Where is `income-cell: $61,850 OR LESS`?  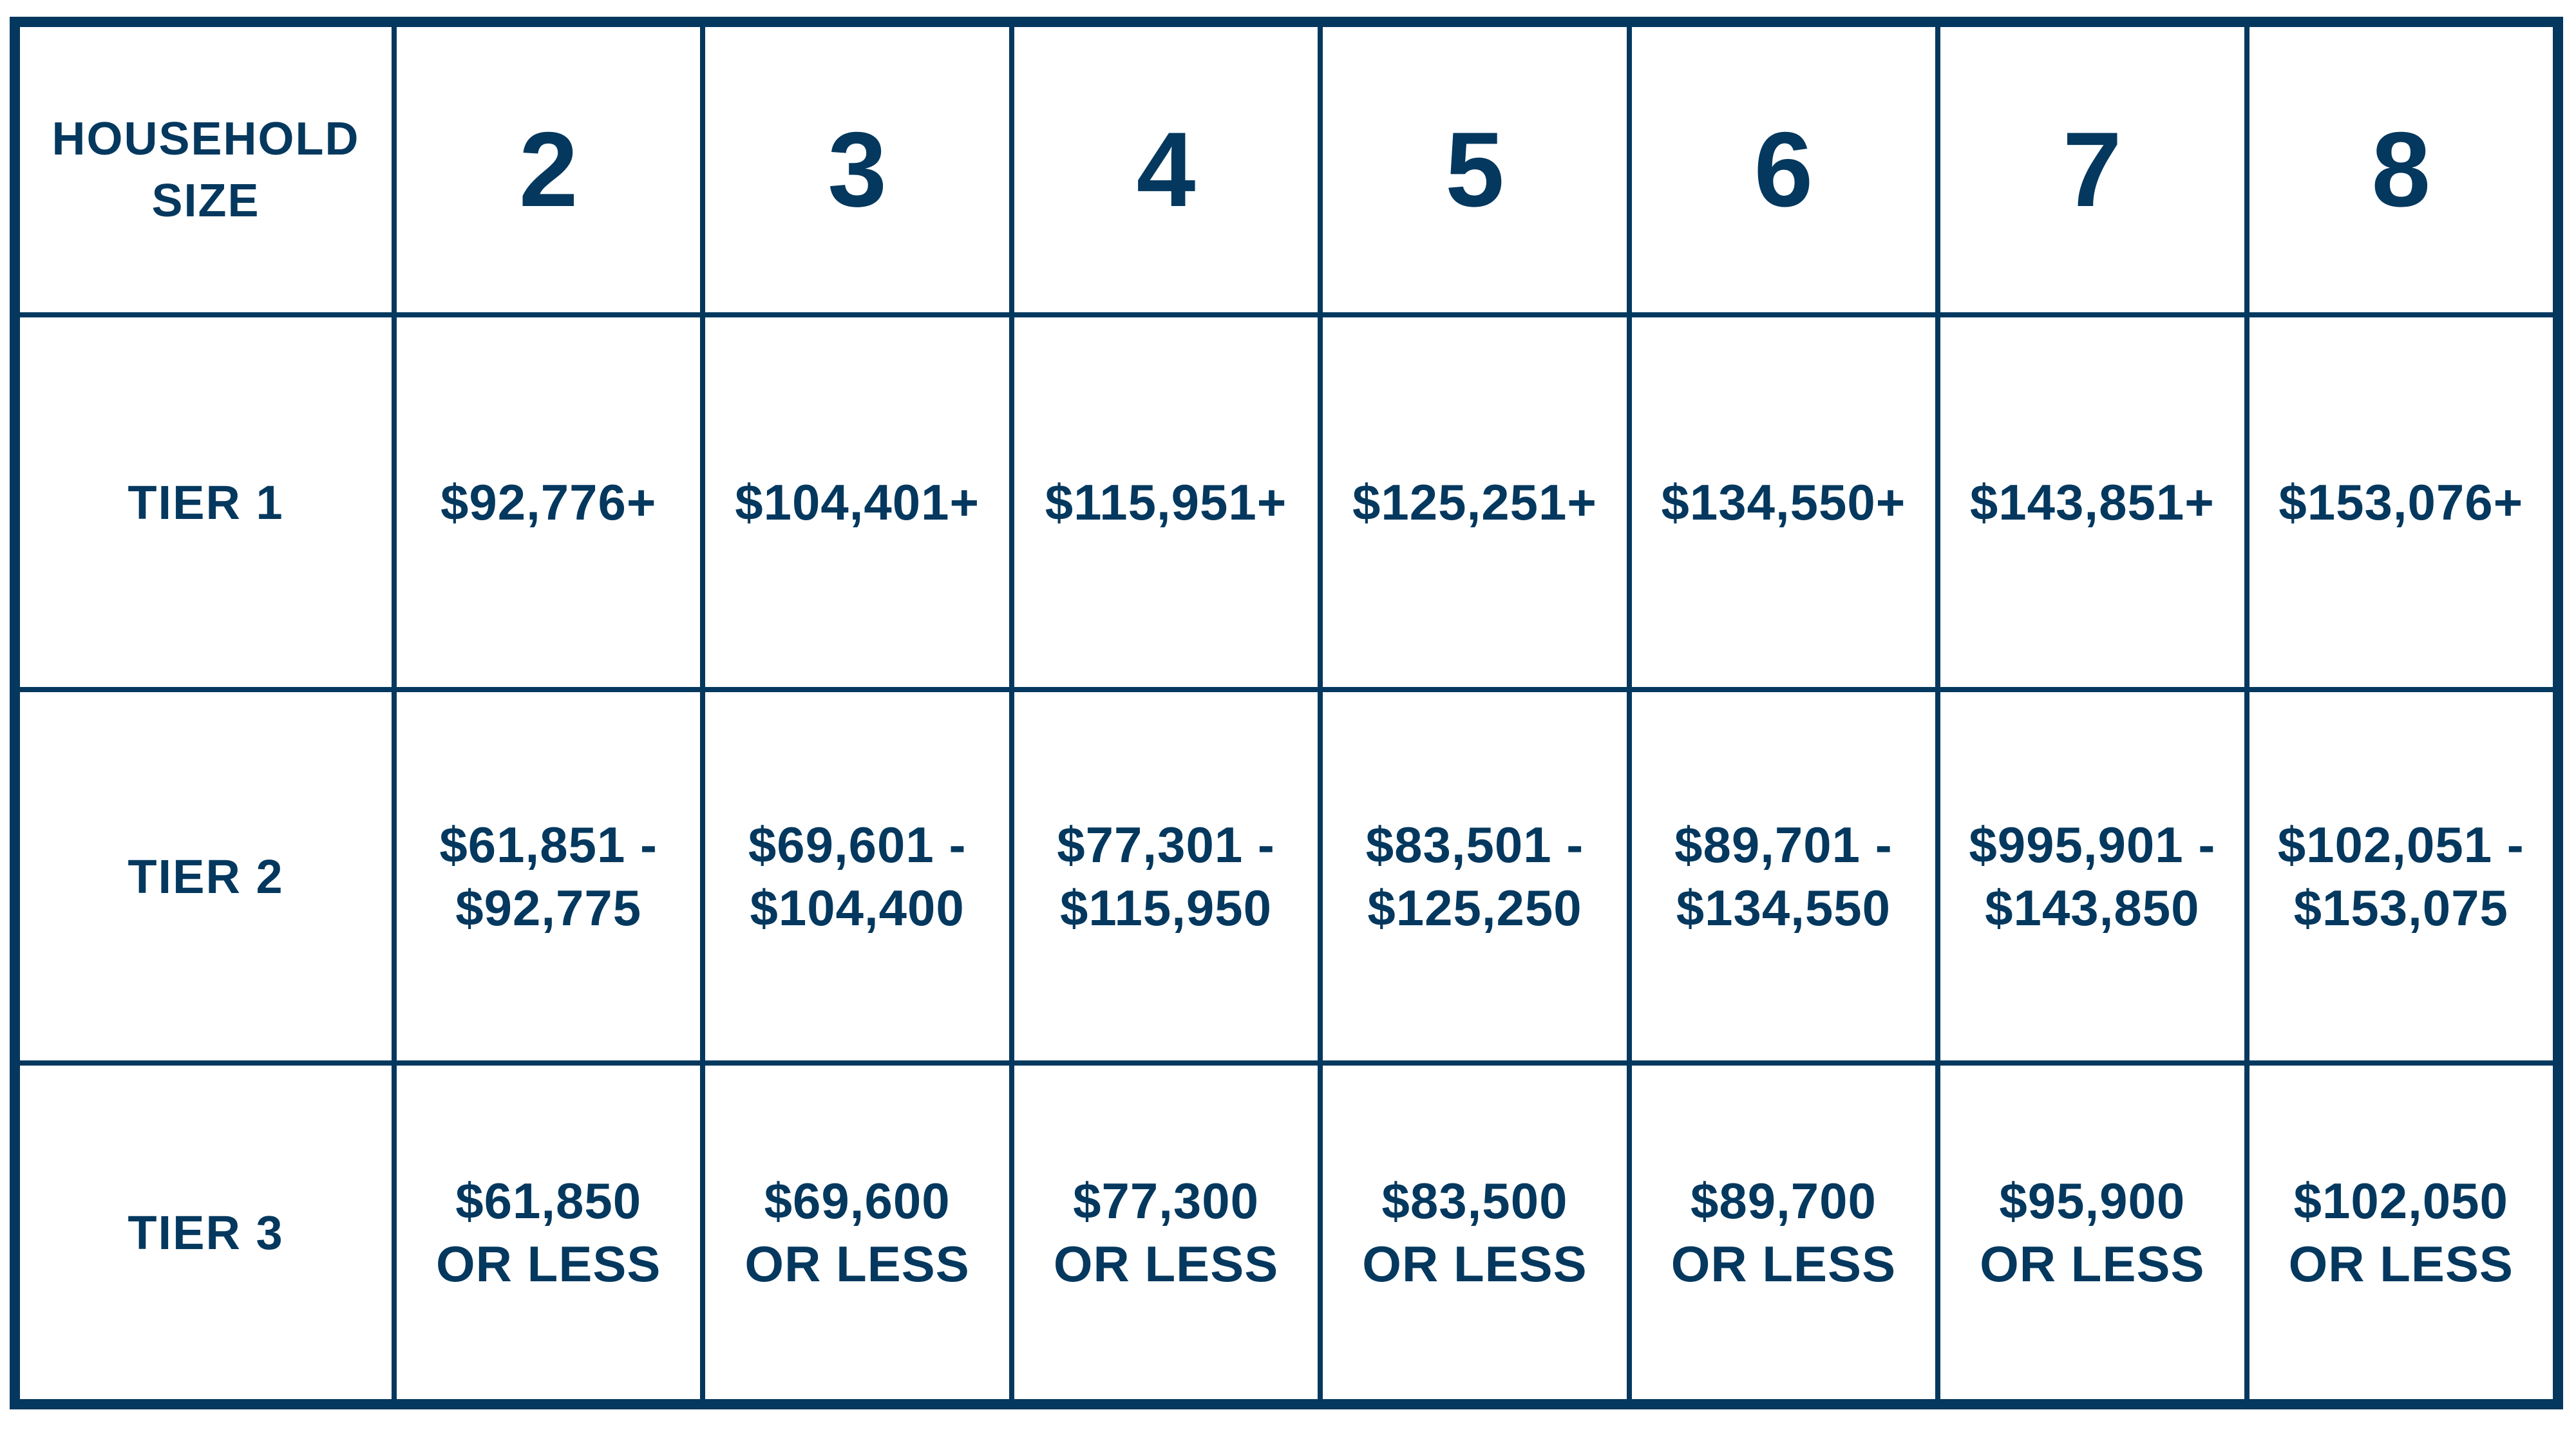 income-cell: $61,850 OR LESS is located at coordinates (549, 1232).